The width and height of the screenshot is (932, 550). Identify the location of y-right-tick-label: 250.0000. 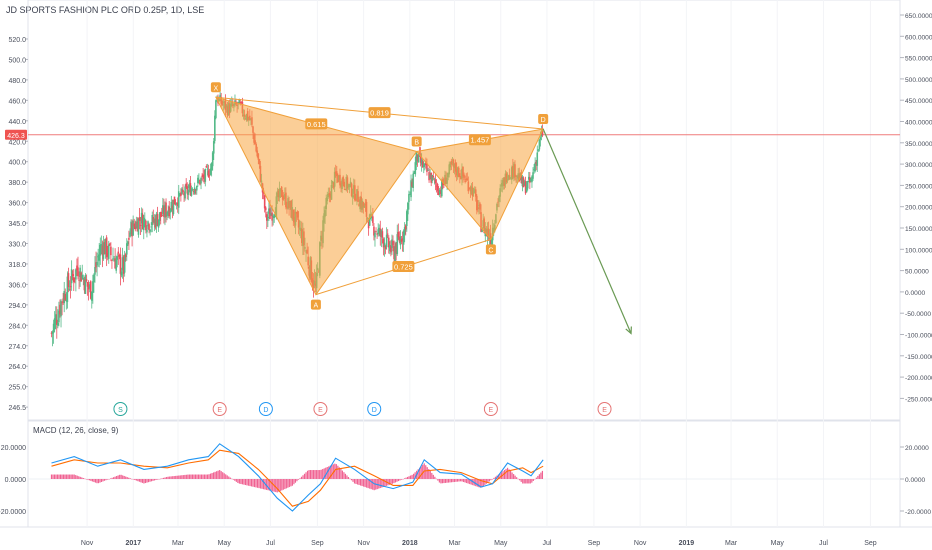
(918, 186).